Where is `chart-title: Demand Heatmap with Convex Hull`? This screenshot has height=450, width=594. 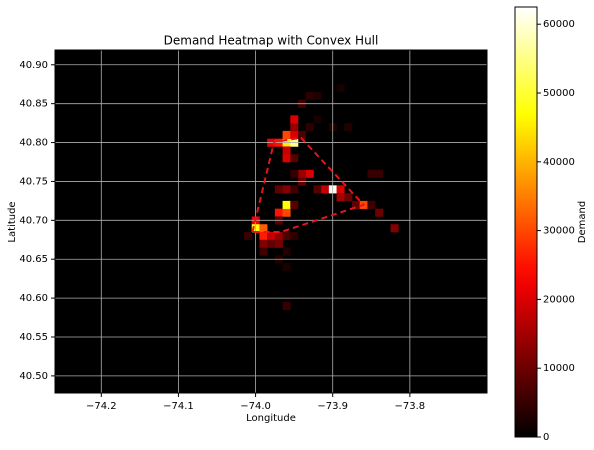
chart-title: Demand Heatmap with Convex Hull is located at coordinates (271, 41).